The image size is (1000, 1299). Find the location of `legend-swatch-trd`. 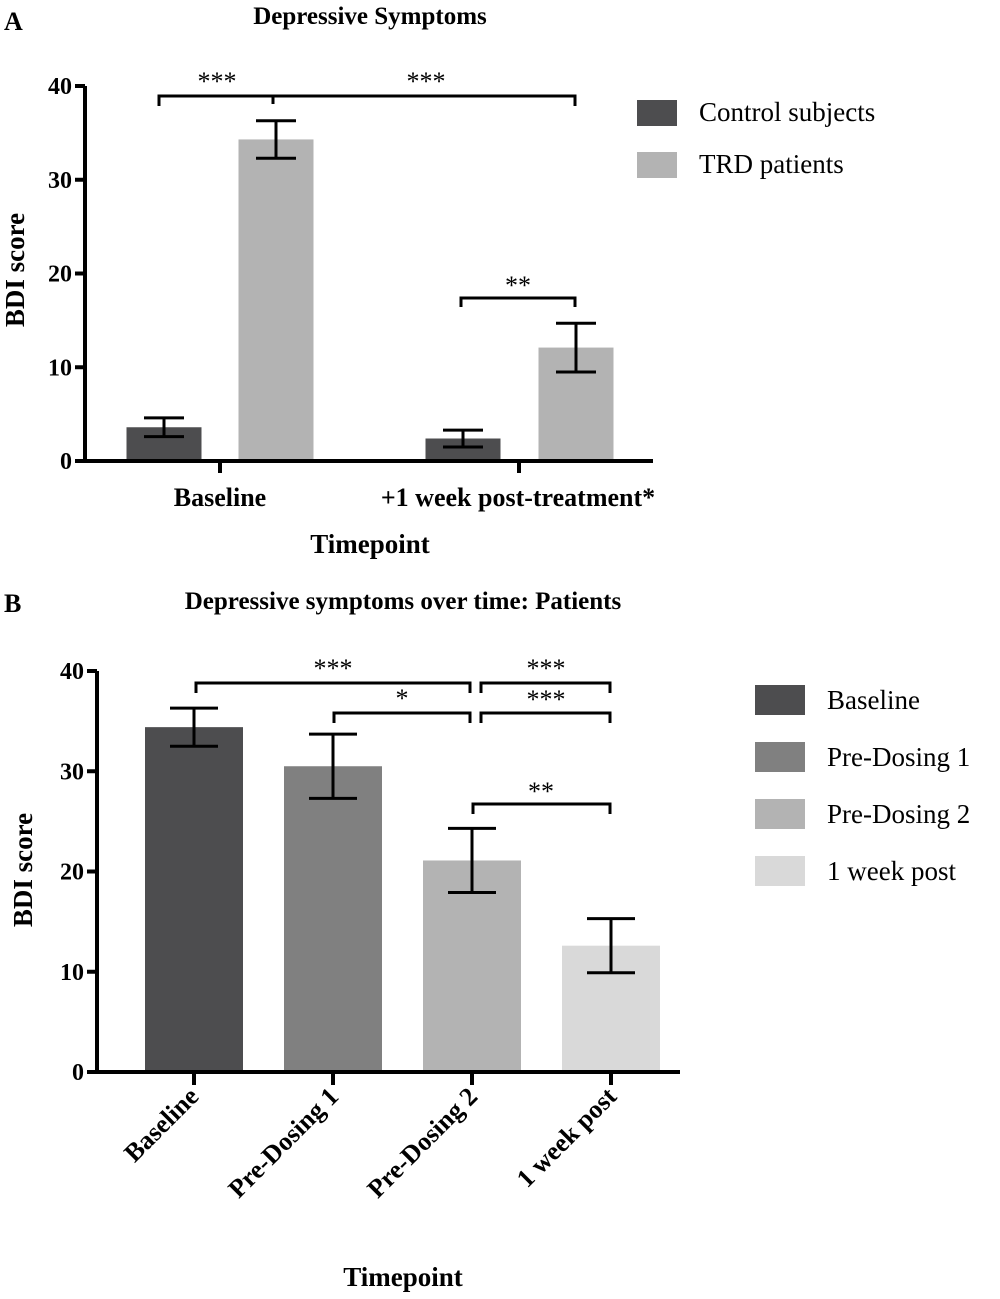

legend-swatch-trd is located at coordinates (657, 165).